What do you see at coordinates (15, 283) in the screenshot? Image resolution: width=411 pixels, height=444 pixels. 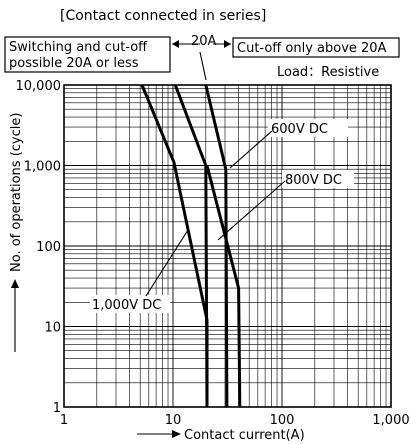 I see `y-axis-arrow-head` at bounding box center [15, 283].